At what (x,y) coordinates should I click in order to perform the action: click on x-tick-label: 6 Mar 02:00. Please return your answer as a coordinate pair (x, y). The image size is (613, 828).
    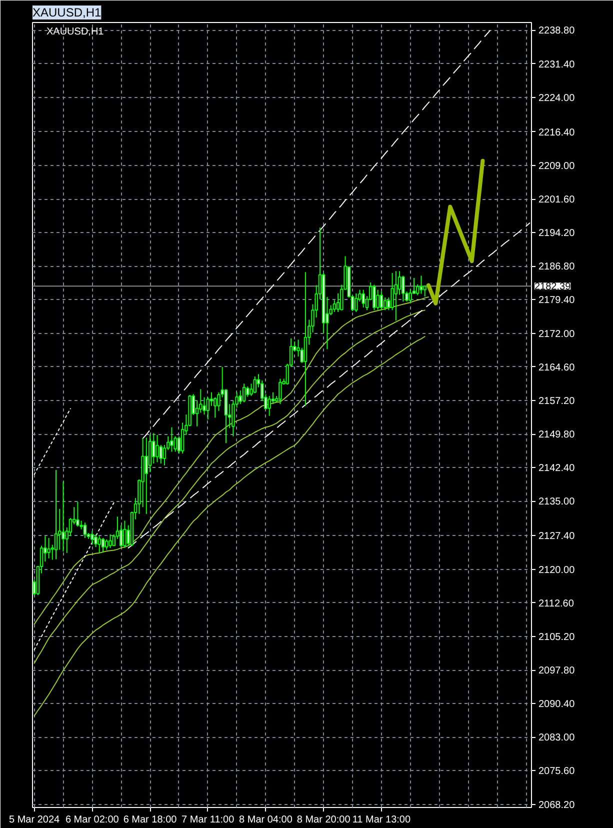
    Looking at the image, I should click on (92, 820).